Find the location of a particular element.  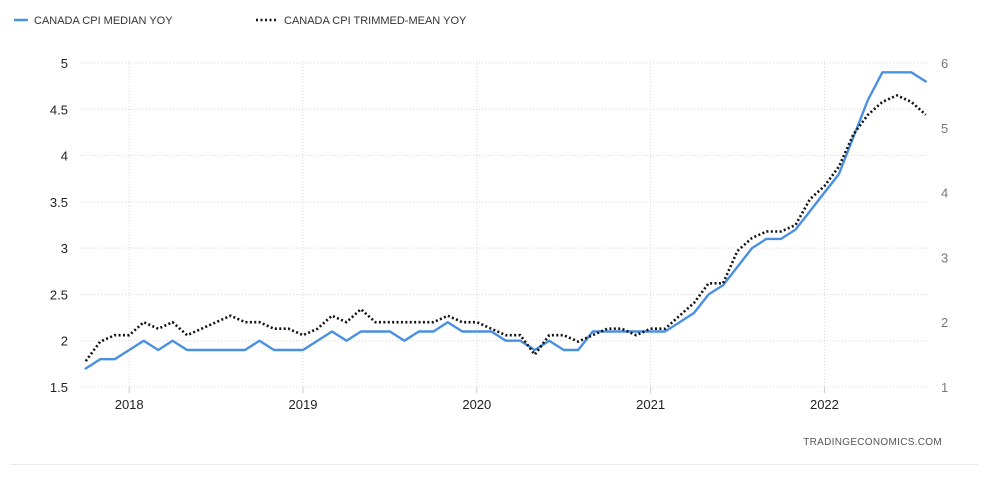

bottom-divider is located at coordinates (494, 464).